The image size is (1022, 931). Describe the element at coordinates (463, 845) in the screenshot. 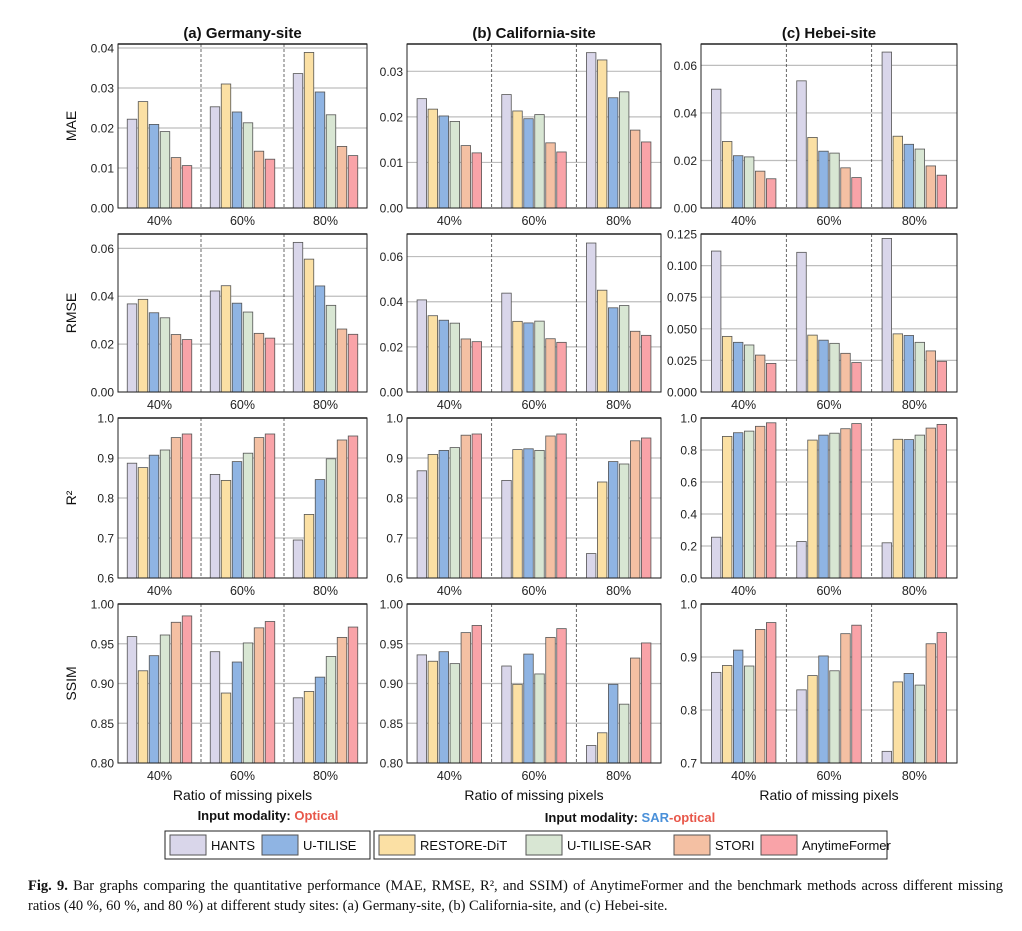

I see `legend-label: RESTORE-DiT` at that location.